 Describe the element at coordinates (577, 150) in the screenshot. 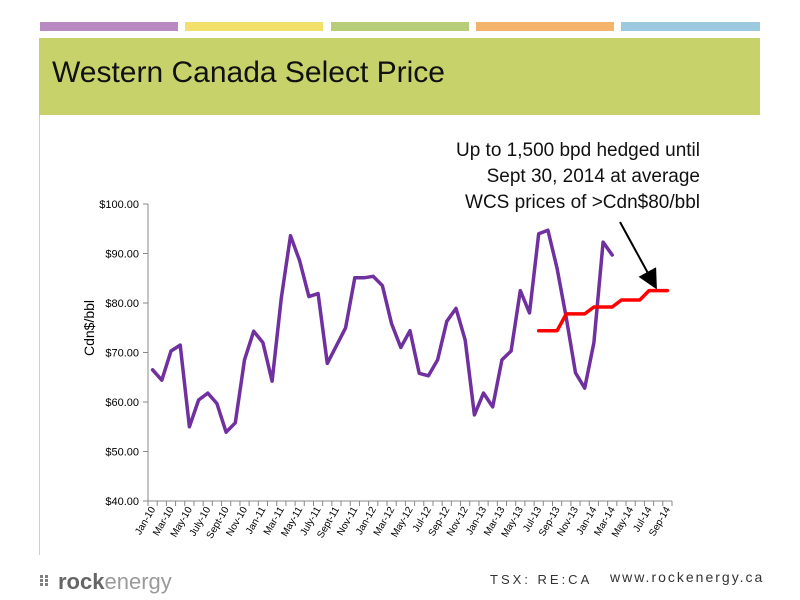

I see `annotation-line-1: Up to 1,500 bpd hedged until` at that location.